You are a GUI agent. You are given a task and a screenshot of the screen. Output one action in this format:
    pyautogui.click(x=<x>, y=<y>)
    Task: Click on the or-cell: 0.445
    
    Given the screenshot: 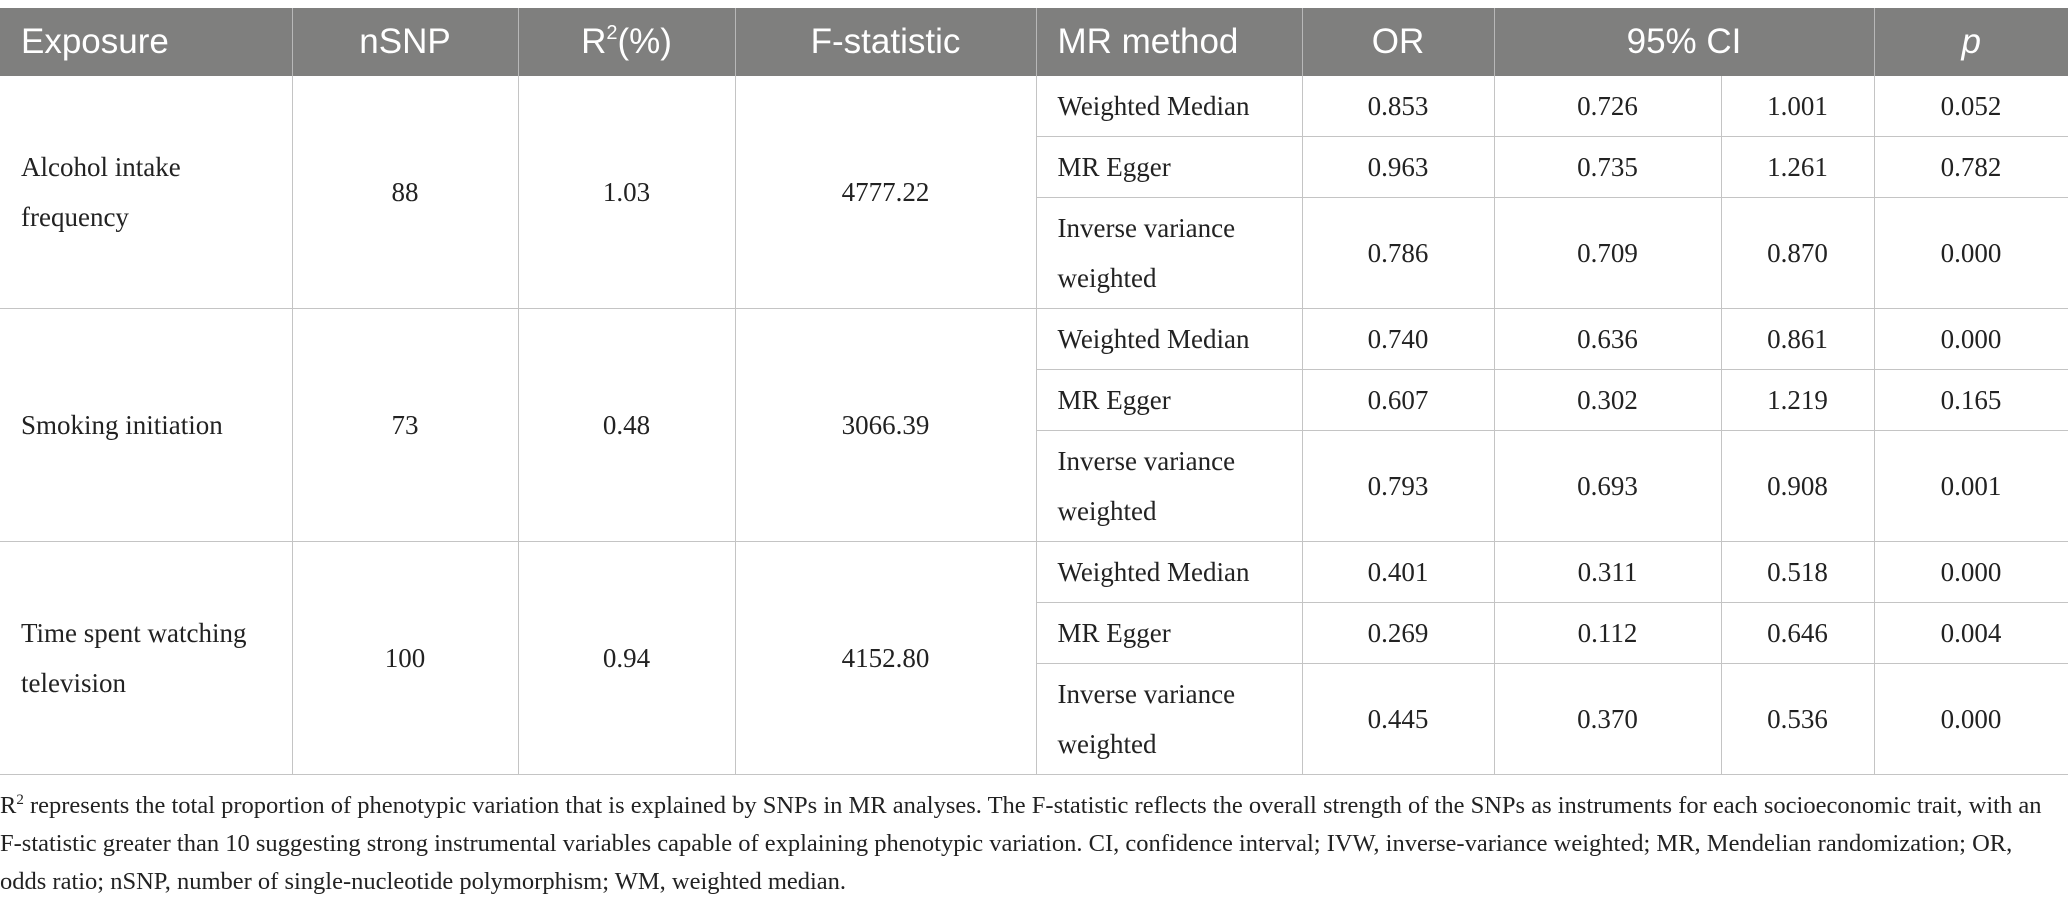 What is the action you would take?
    pyautogui.click(x=1398, y=719)
    